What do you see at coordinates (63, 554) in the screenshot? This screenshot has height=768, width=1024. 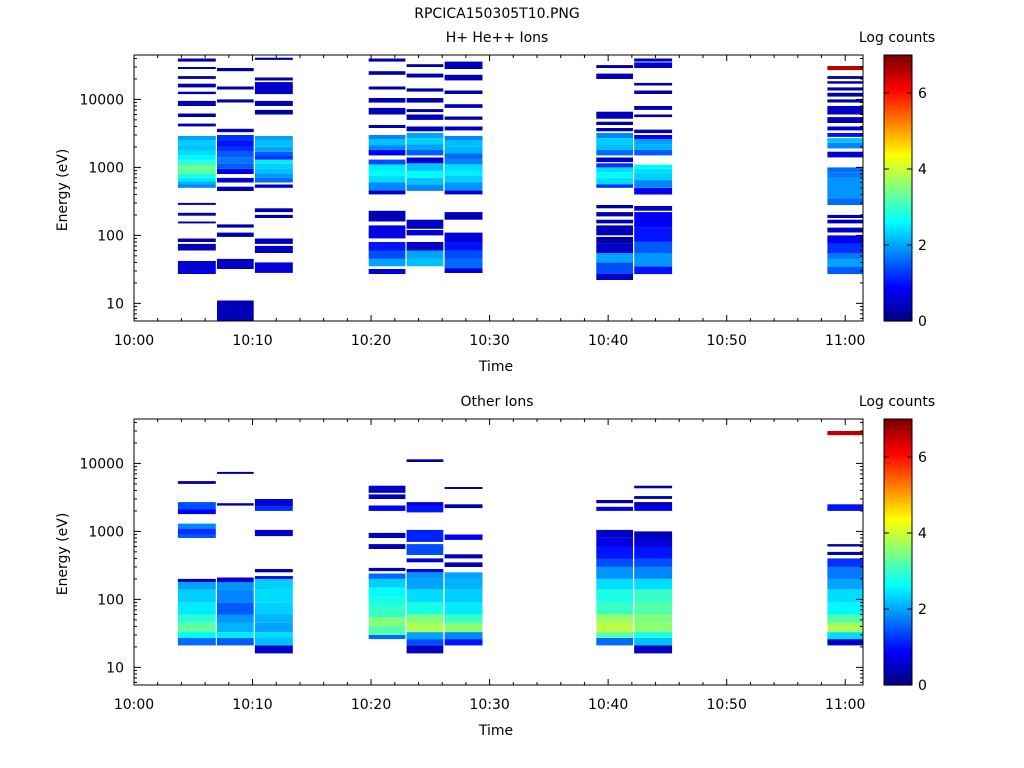 I see `y-axis-label: Energy (eV)` at bounding box center [63, 554].